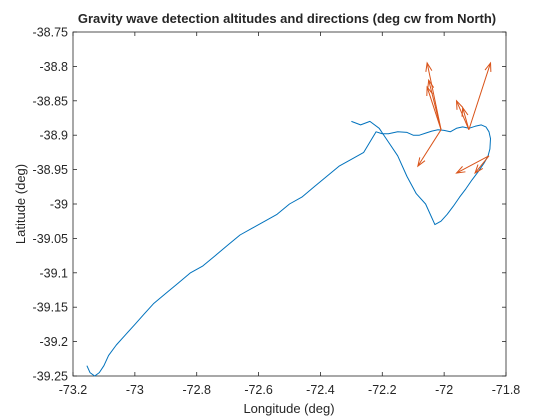  I want to click on x-tick-label: -72.4, so click(320, 390).